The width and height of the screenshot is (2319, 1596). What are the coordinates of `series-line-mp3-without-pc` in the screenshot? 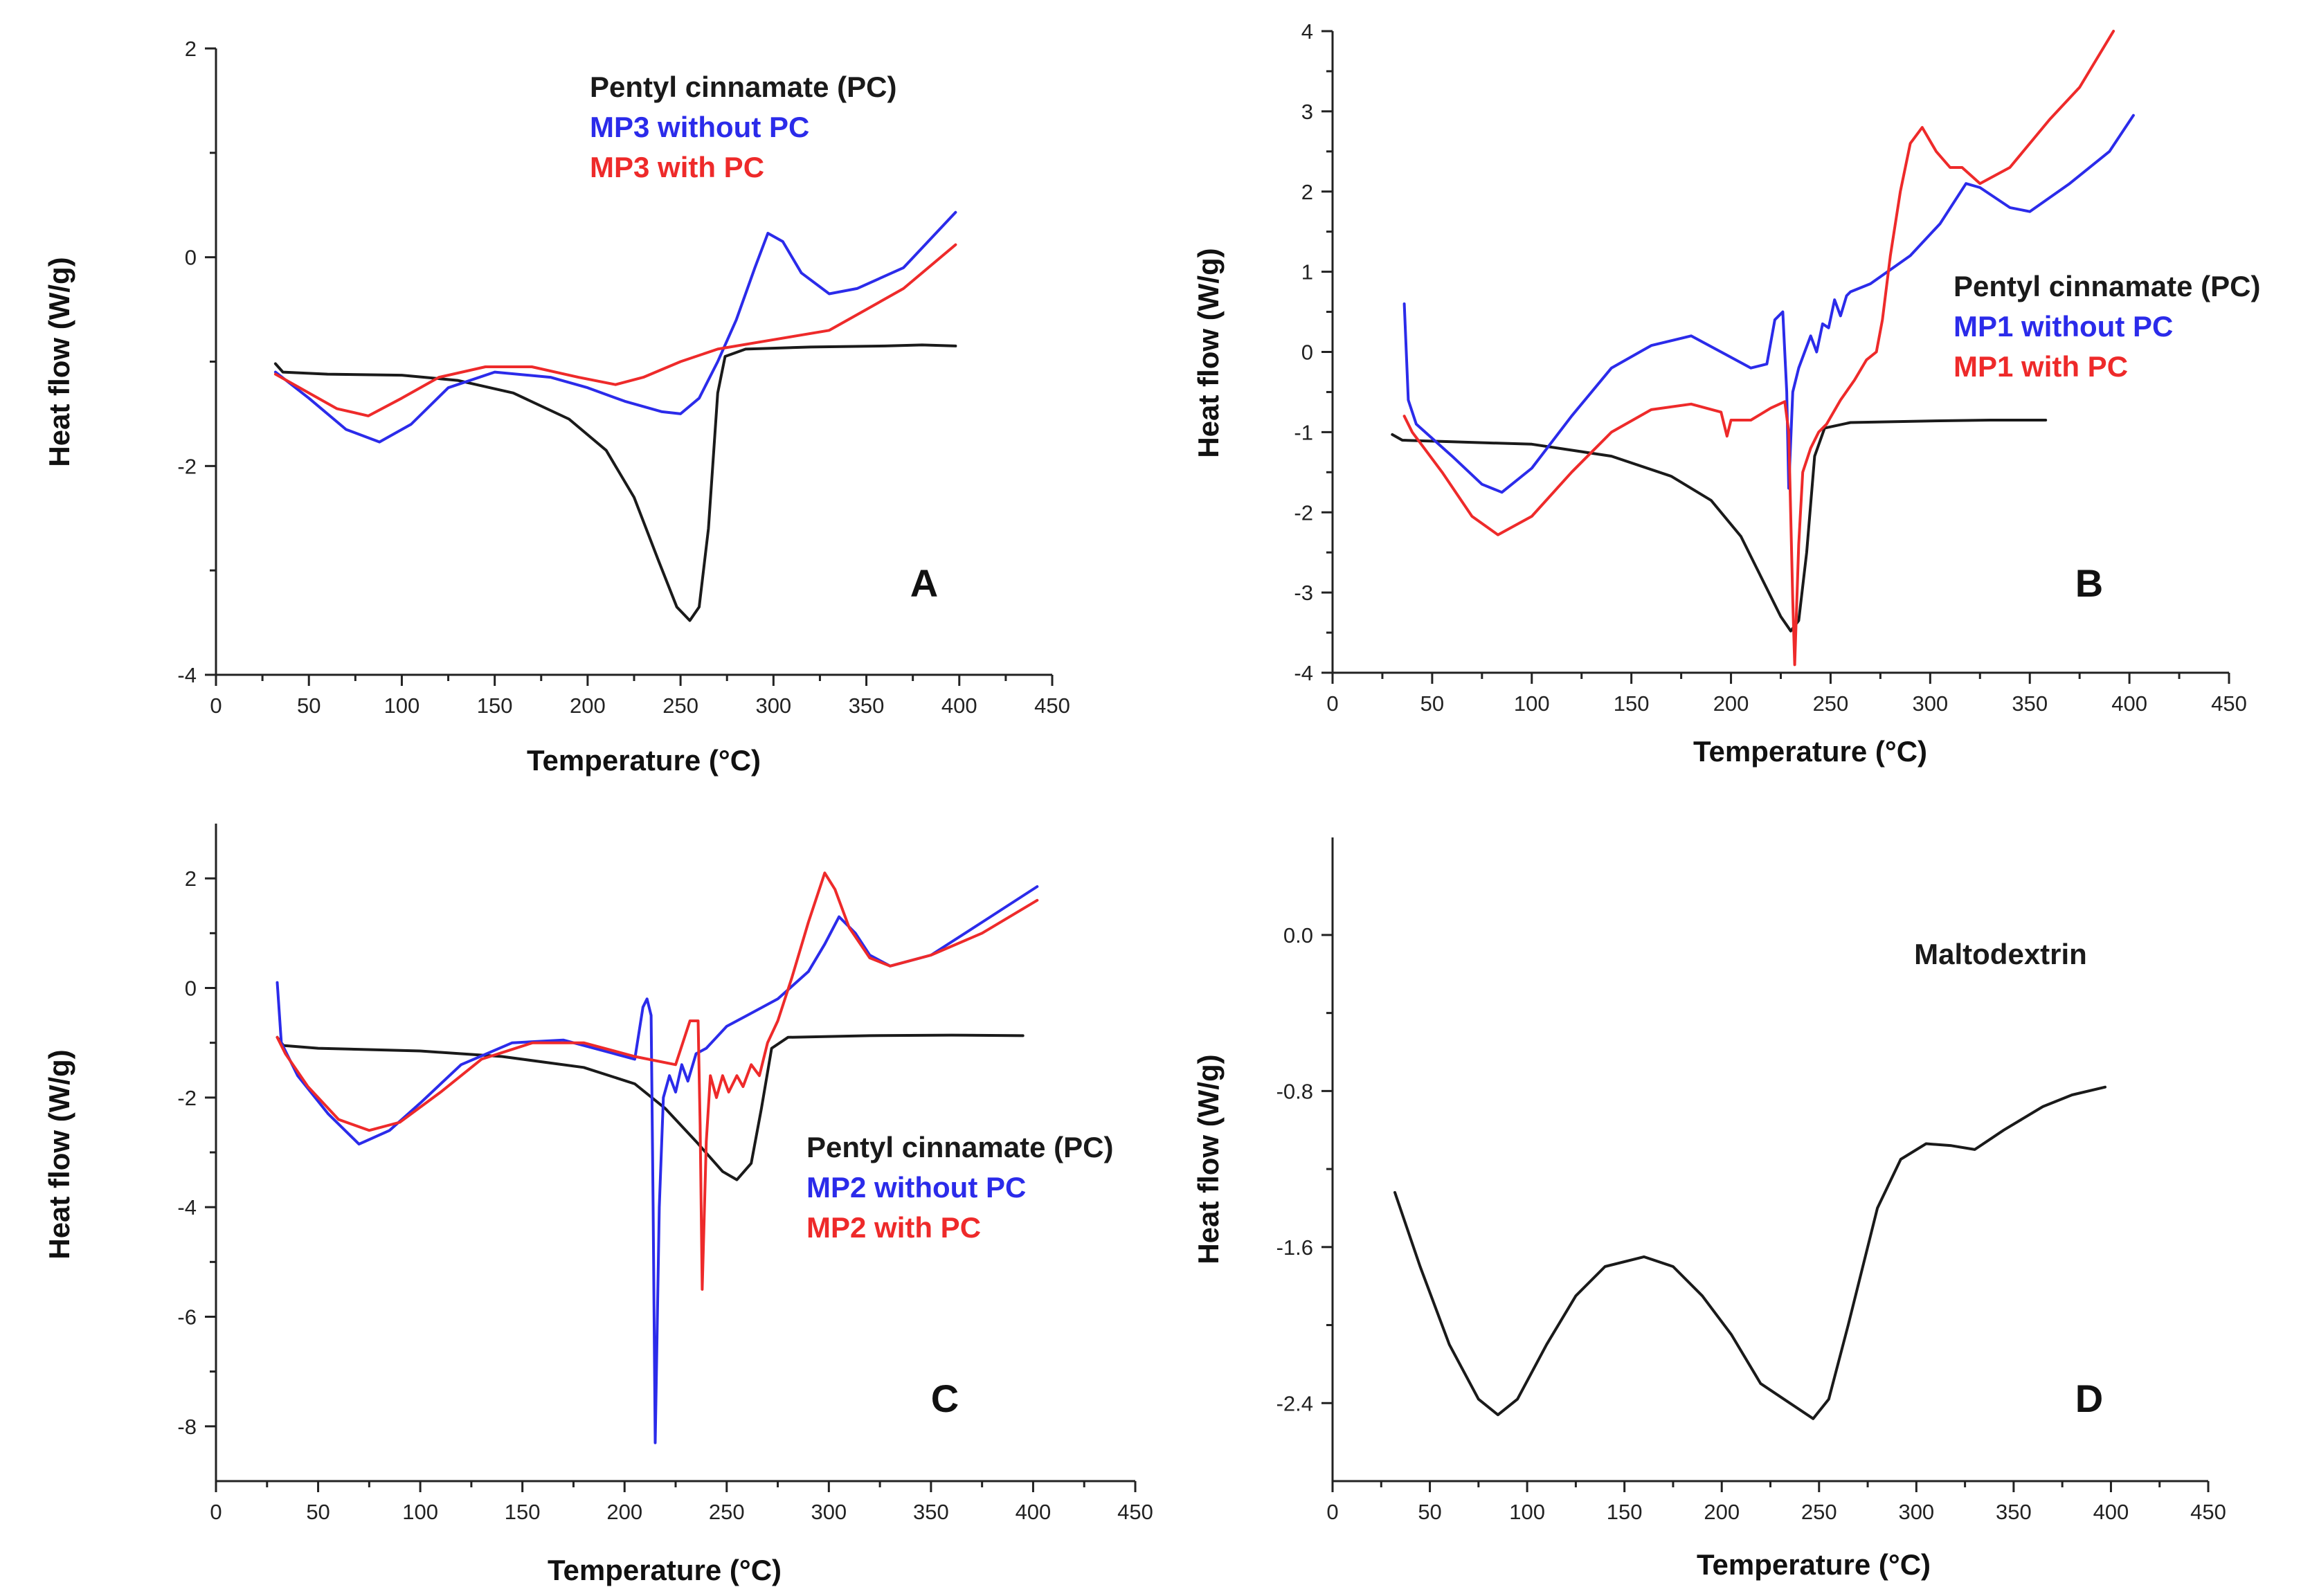 It's located at (615, 327).